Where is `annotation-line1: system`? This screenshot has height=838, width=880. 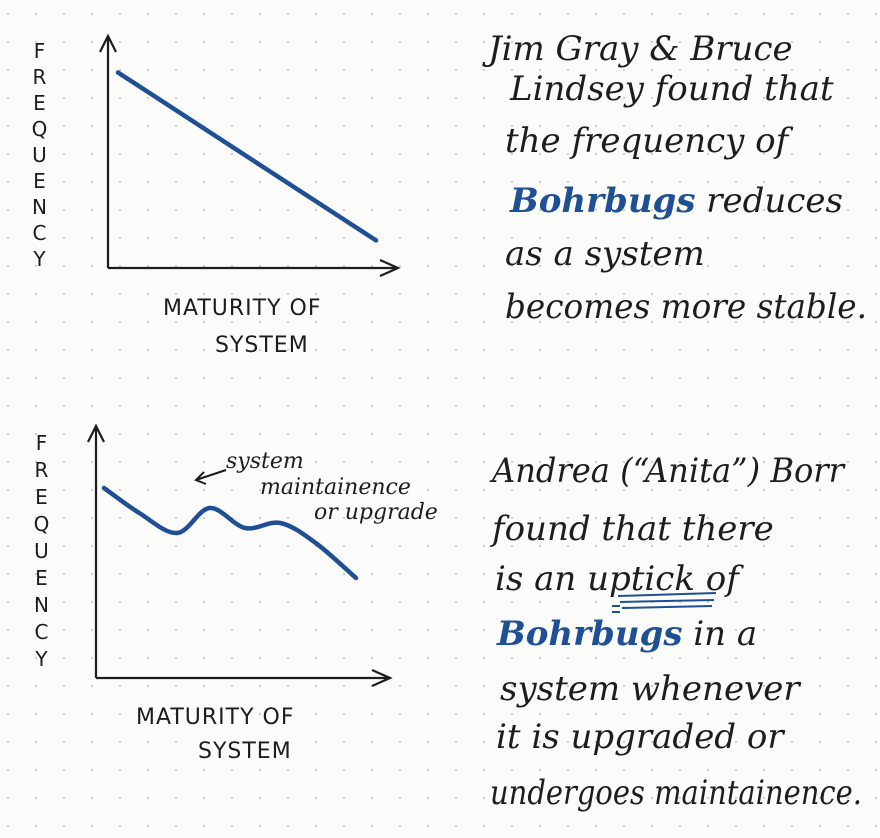 annotation-line1: system is located at coordinates (265, 461).